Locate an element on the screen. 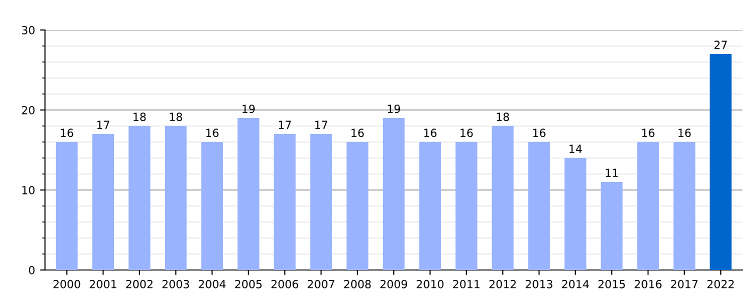 This screenshot has width=750, height=300. x-tick-label: 2007 is located at coordinates (321, 284).